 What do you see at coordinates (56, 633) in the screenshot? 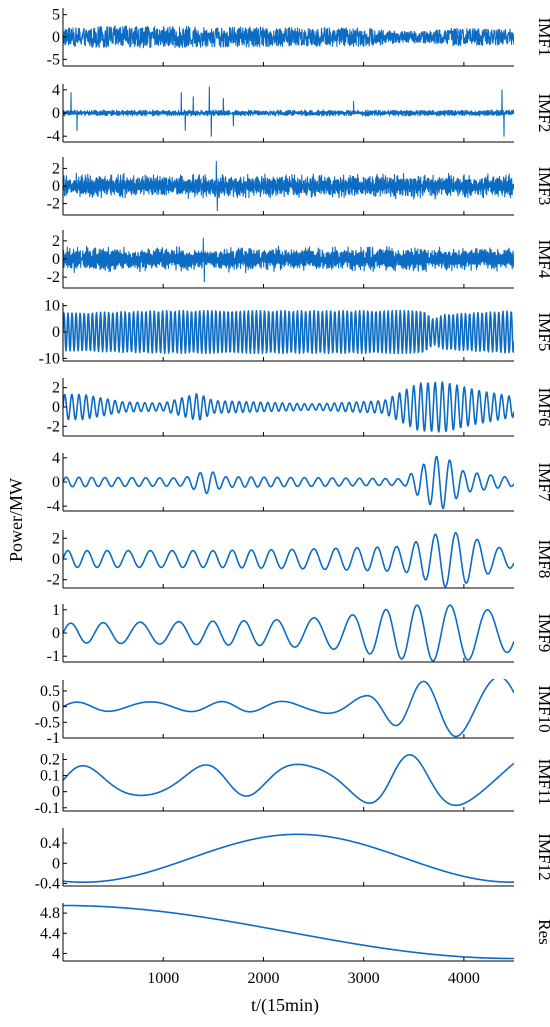
I see `y-tick-label-imf9: 0` at bounding box center [56, 633].